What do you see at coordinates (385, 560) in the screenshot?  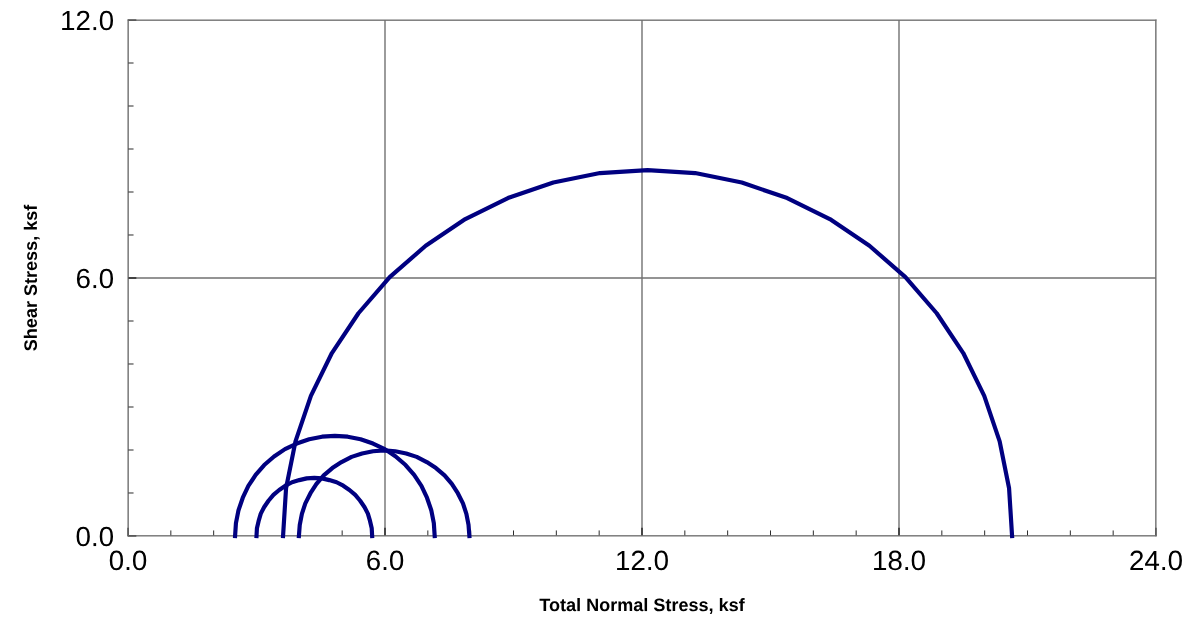 I see `x-tick-label: 6.0` at bounding box center [385, 560].